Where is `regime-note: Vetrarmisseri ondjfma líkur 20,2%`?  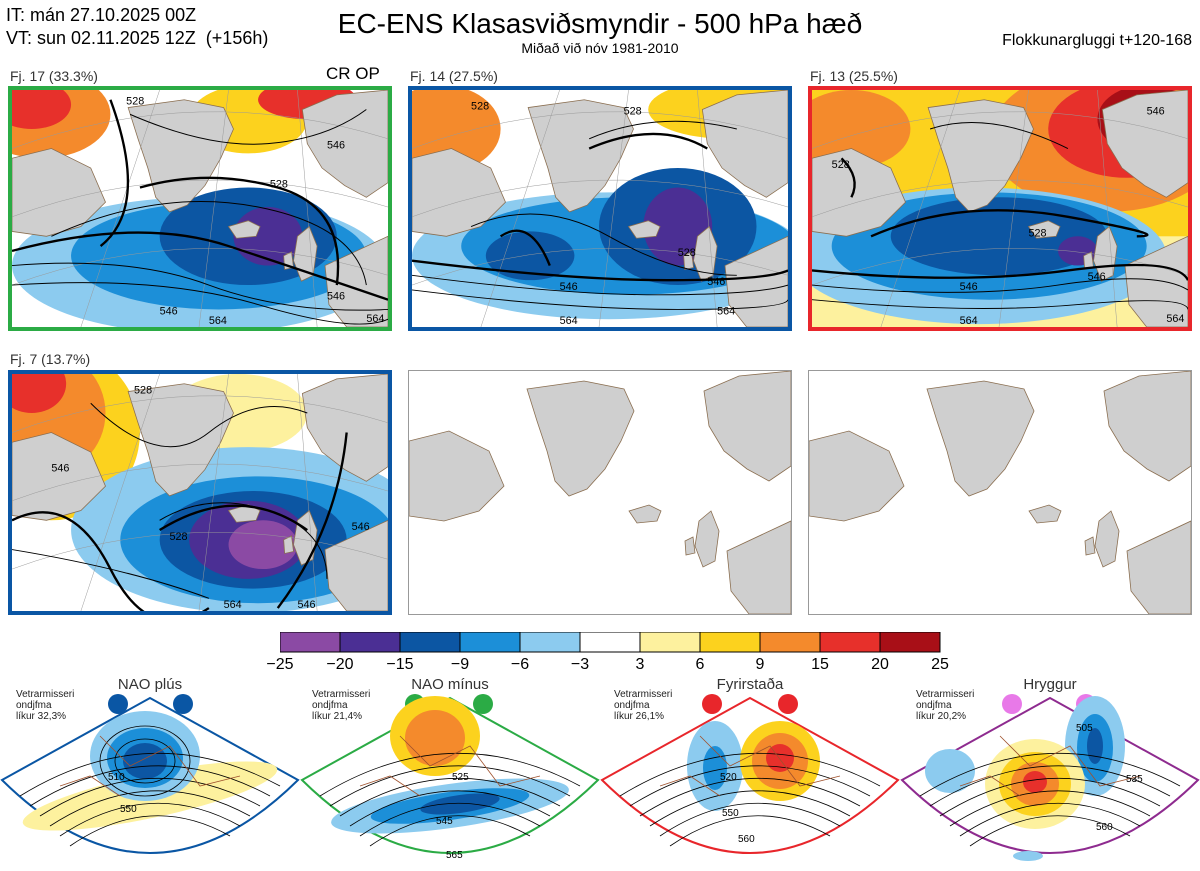 regime-note: Vetrarmisseri ondjfma líkur 20,2% is located at coordinates (945, 705).